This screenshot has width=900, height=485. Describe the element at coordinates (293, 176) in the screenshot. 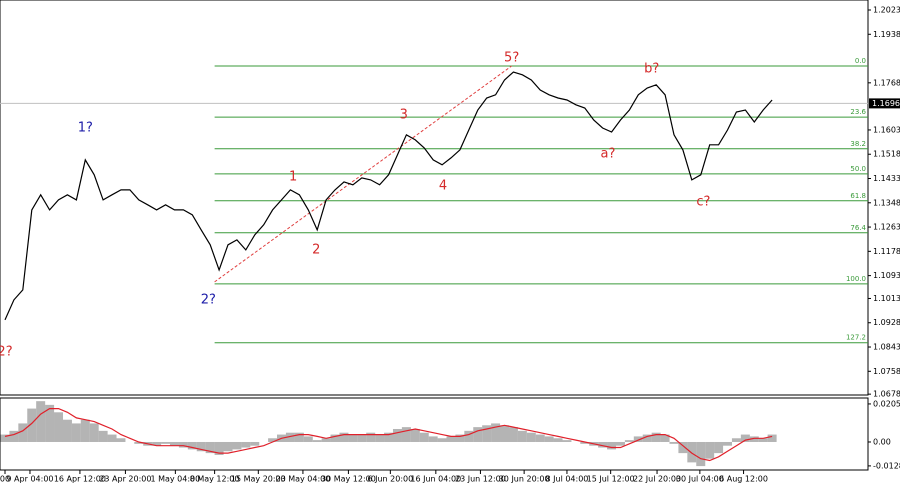

I see `wave-label: 1` at that location.